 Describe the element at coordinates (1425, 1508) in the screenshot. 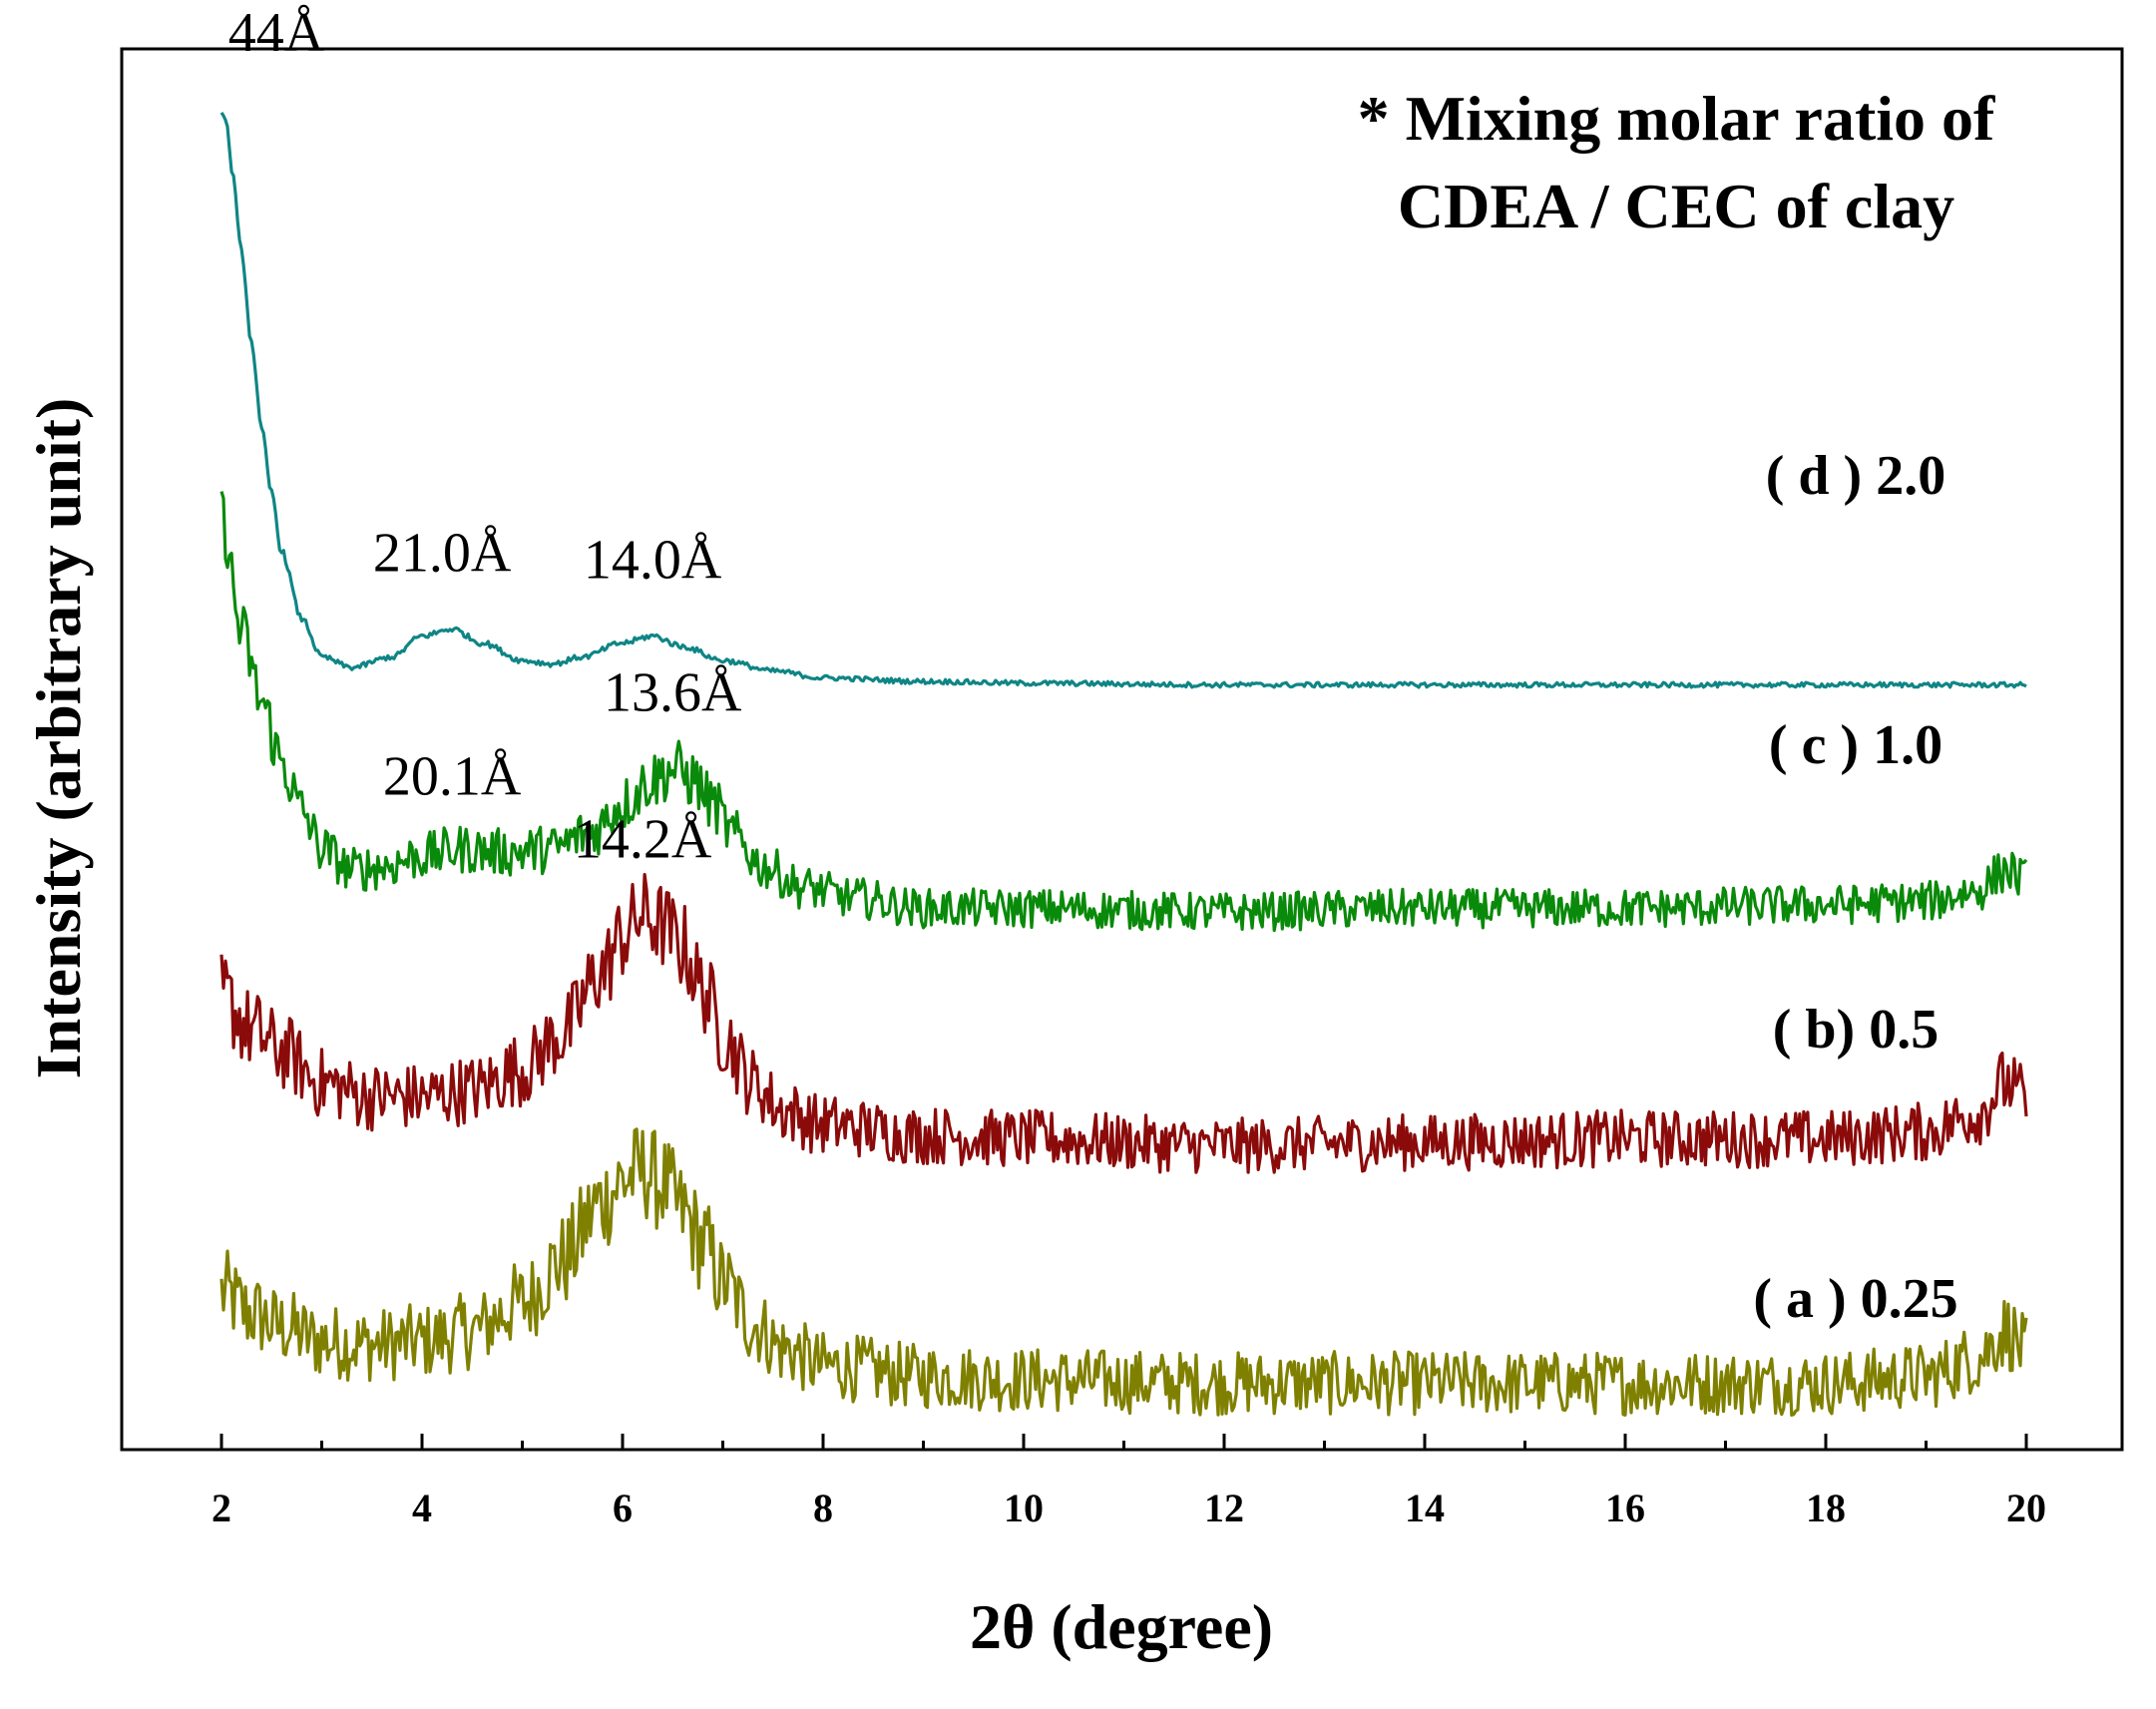

I see `x-tick-label: 14` at that location.